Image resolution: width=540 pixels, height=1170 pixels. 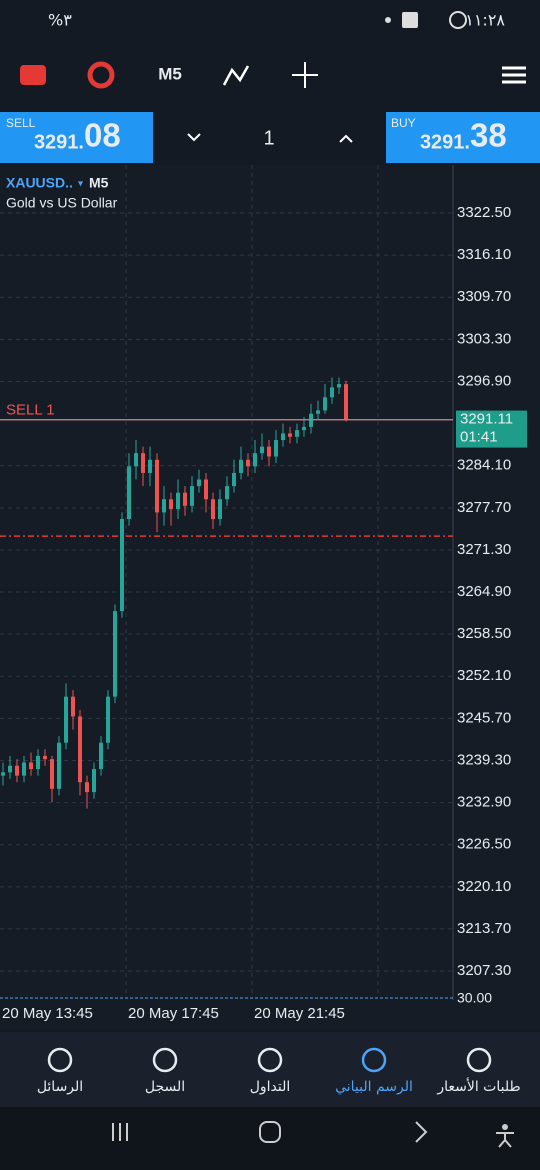 What do you see at coordinates (484, 380) in the screenshot?
I see `y-tick-label: 3296.90` at bounding box center [484, 380].